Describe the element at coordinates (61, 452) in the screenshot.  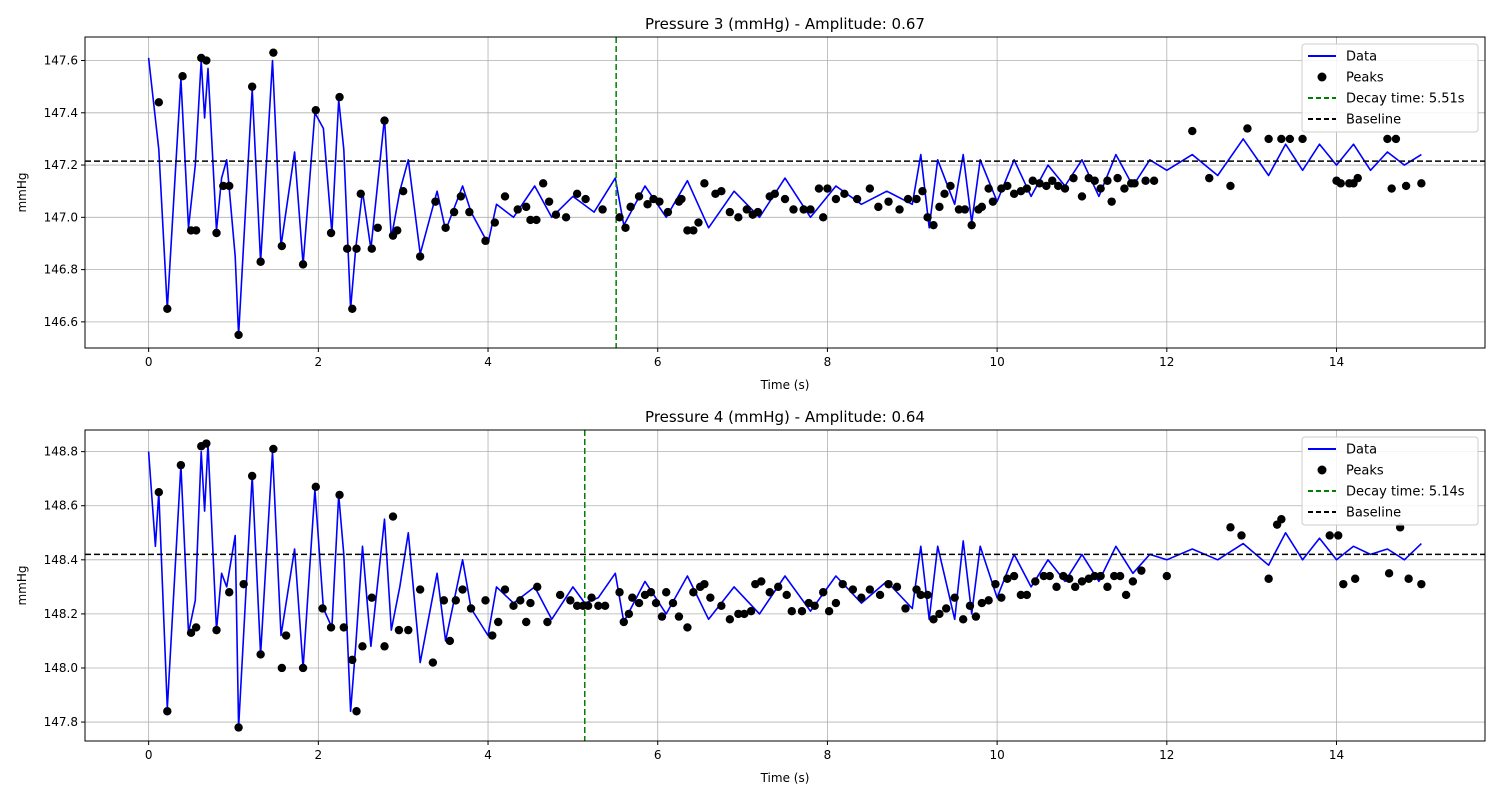
I see `y-tick-label: 148.8` at that location.